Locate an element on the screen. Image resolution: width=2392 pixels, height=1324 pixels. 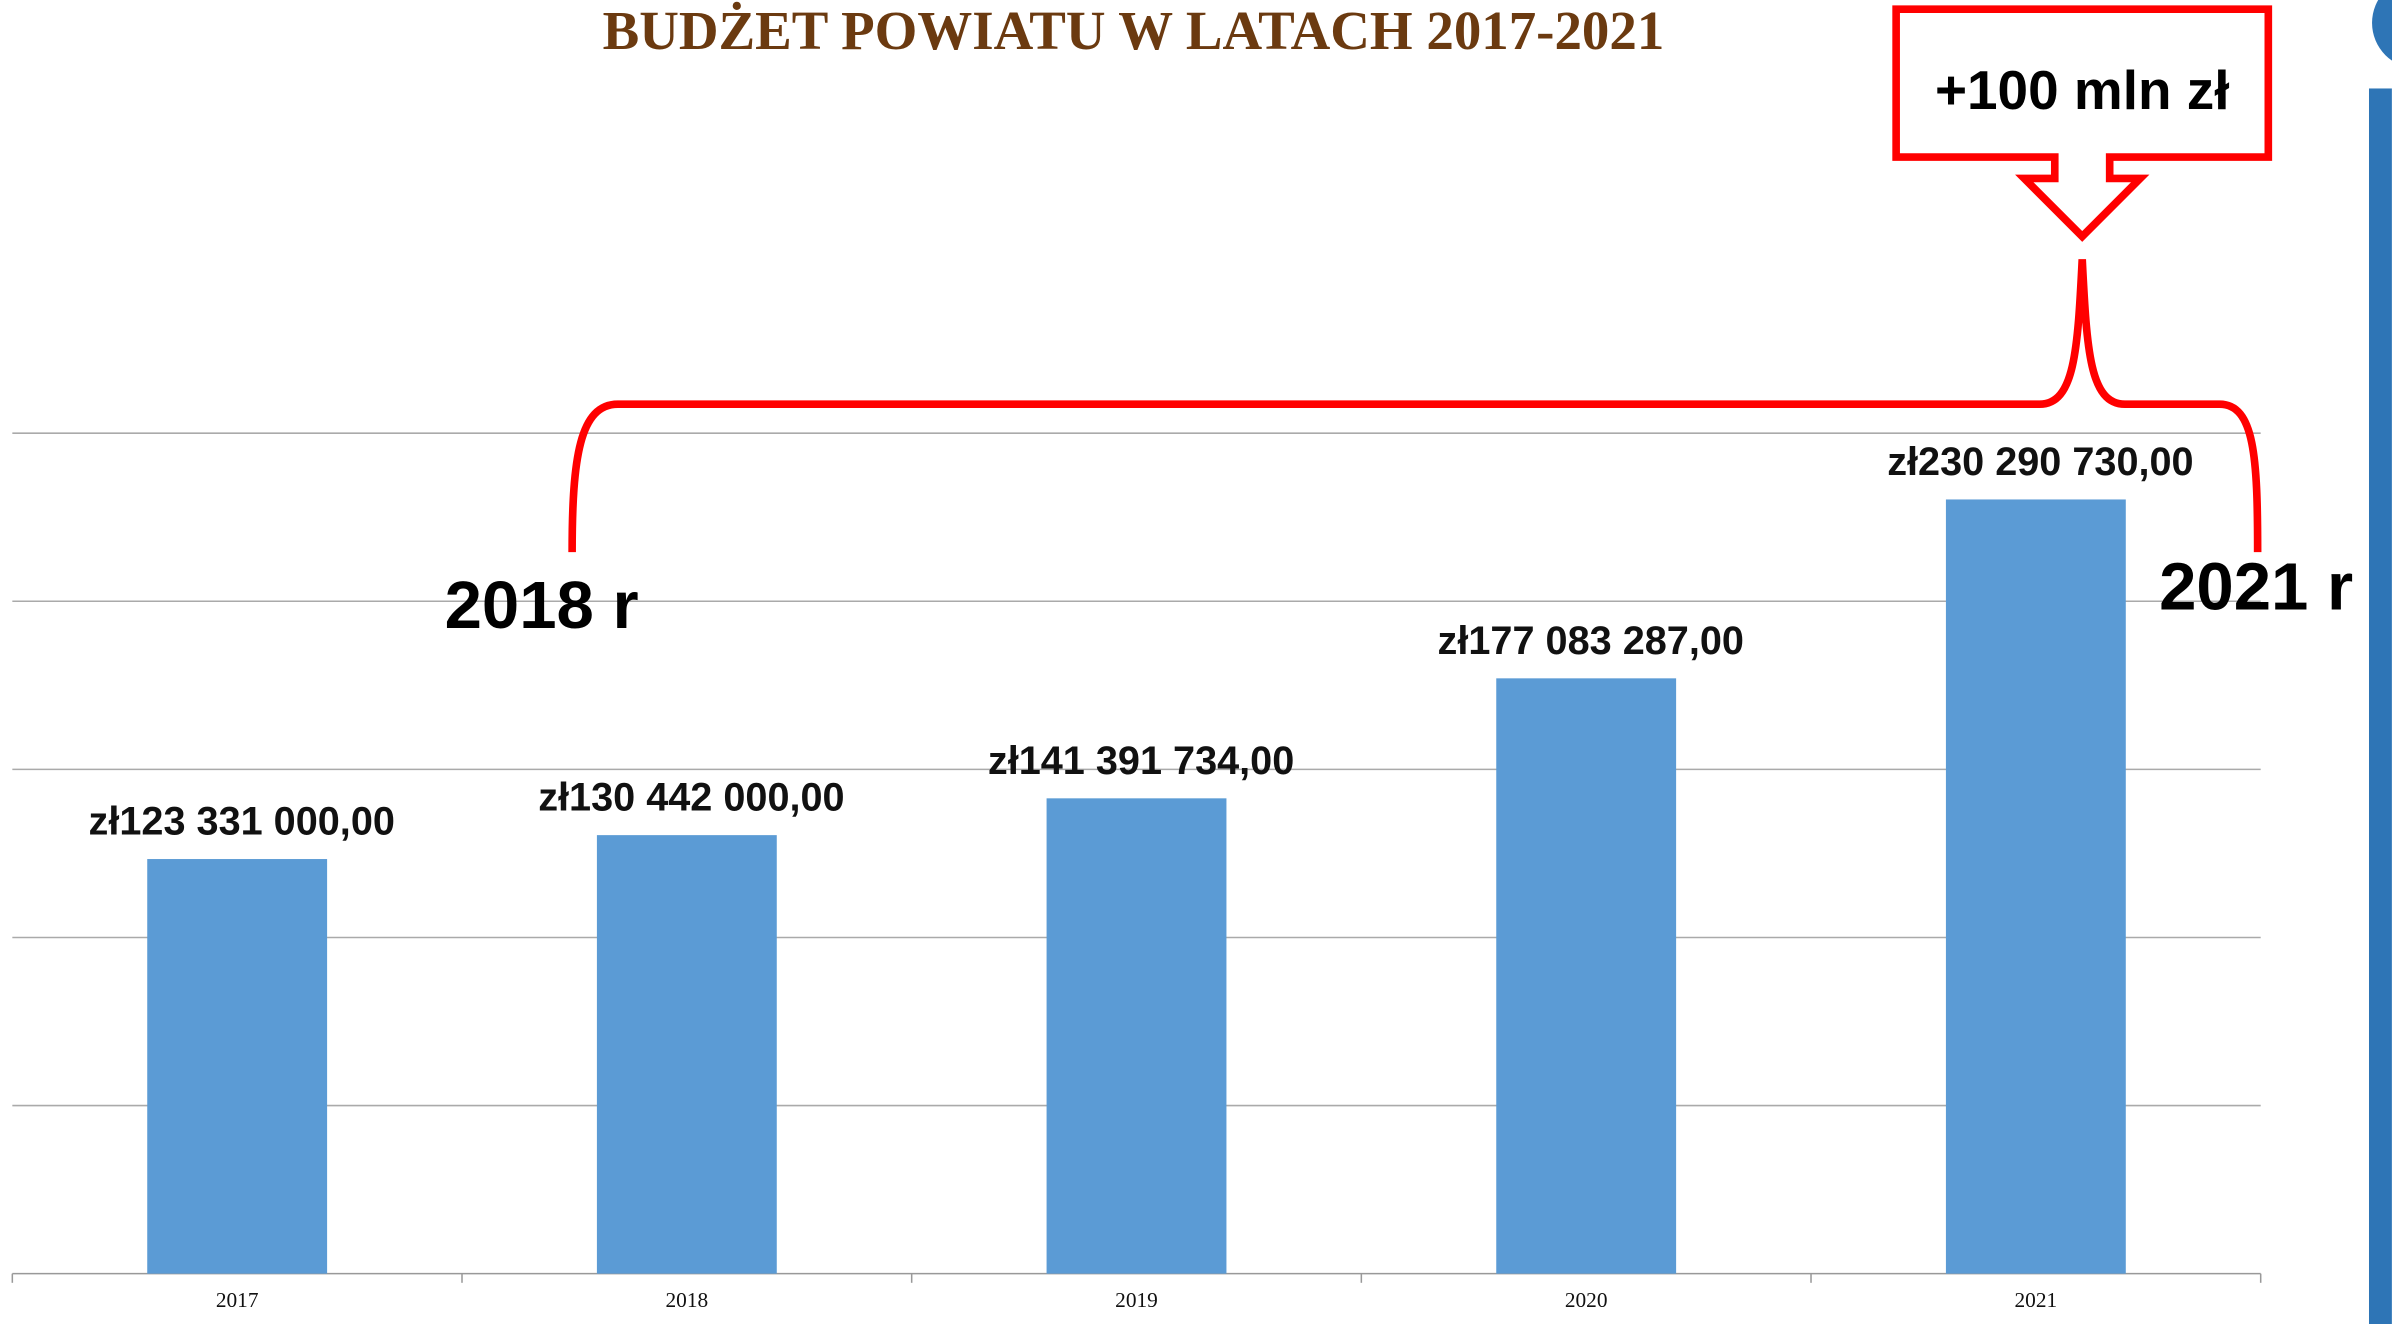
chart-title: BUDŻET POWIATU W LATACH 2017-2021 is located at coordinates (1134, 30).